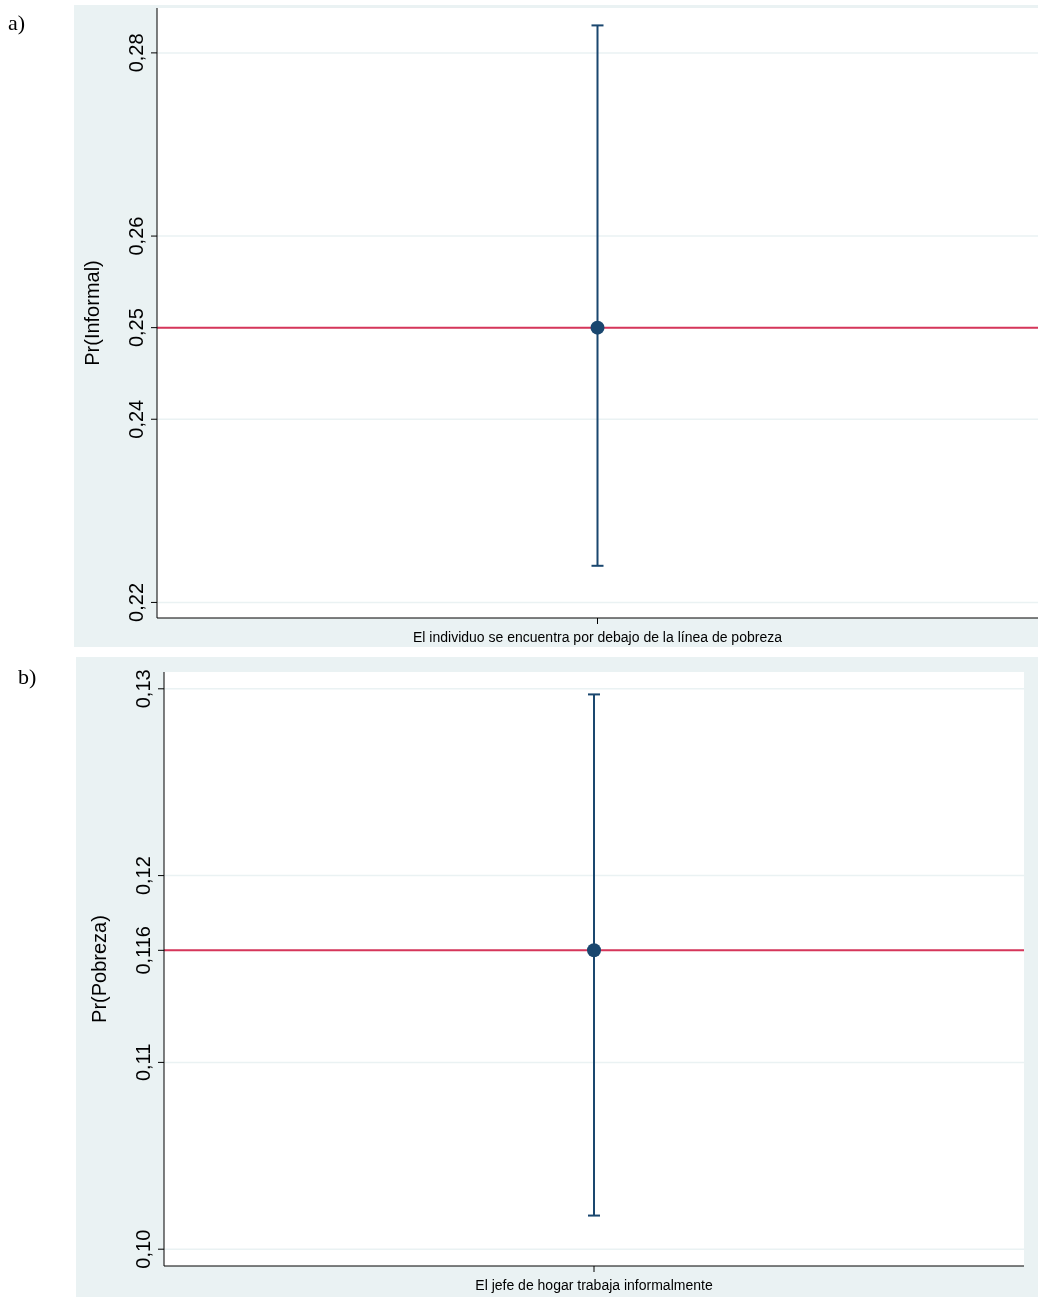  Describe the element at coordinates (136, 236) in the screenshot. I see `y-tick-label: 0,26` at that location.